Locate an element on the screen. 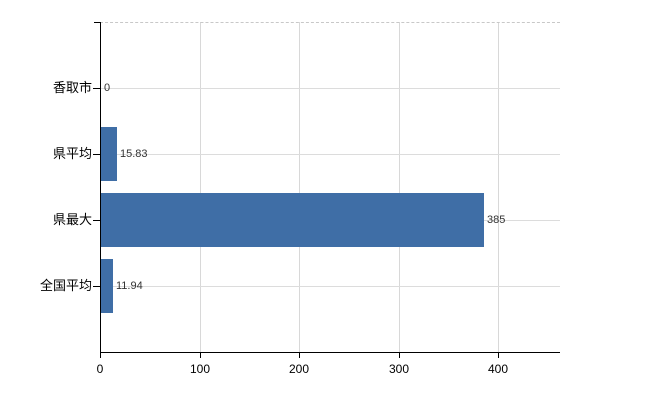 The width and height of the screenshot is (650, 400). category-label: 全国平均 is located at coordinates (65, 285).